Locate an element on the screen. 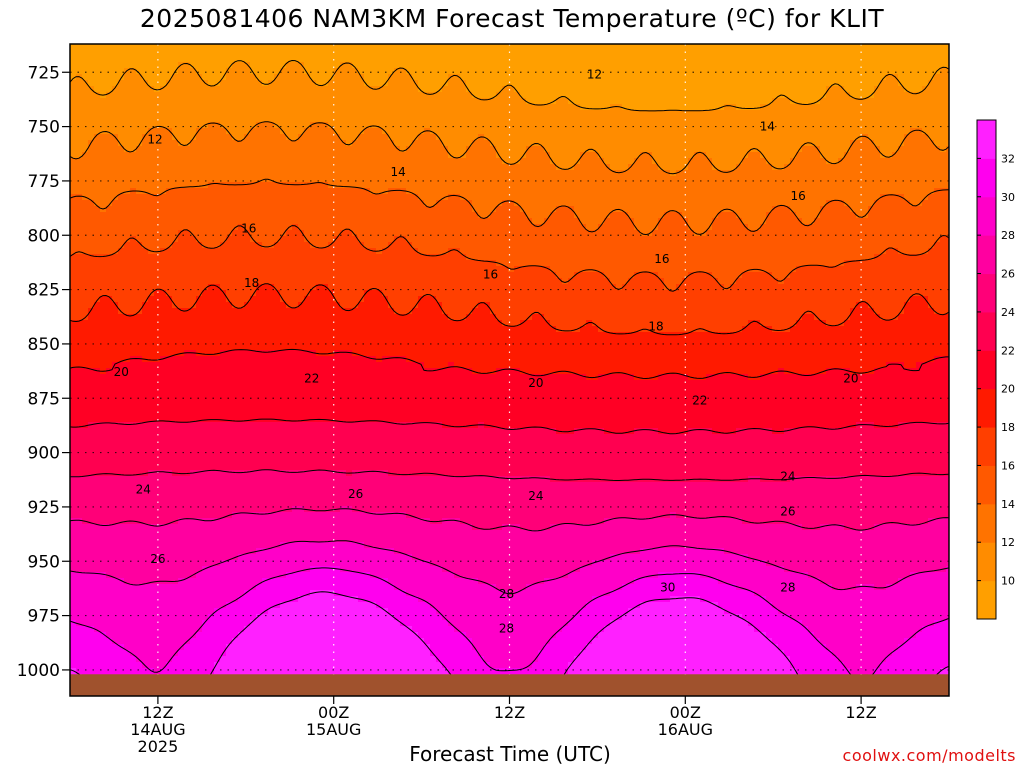 The image size is (1024, 768). y-tick-label: 900 is located at coordinates (44, 454).